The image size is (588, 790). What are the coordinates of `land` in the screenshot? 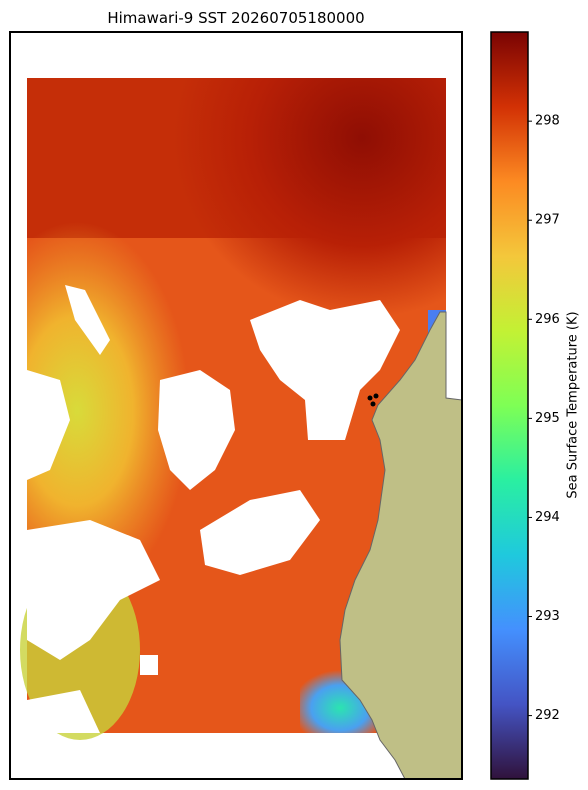 It's located at (400, 545).